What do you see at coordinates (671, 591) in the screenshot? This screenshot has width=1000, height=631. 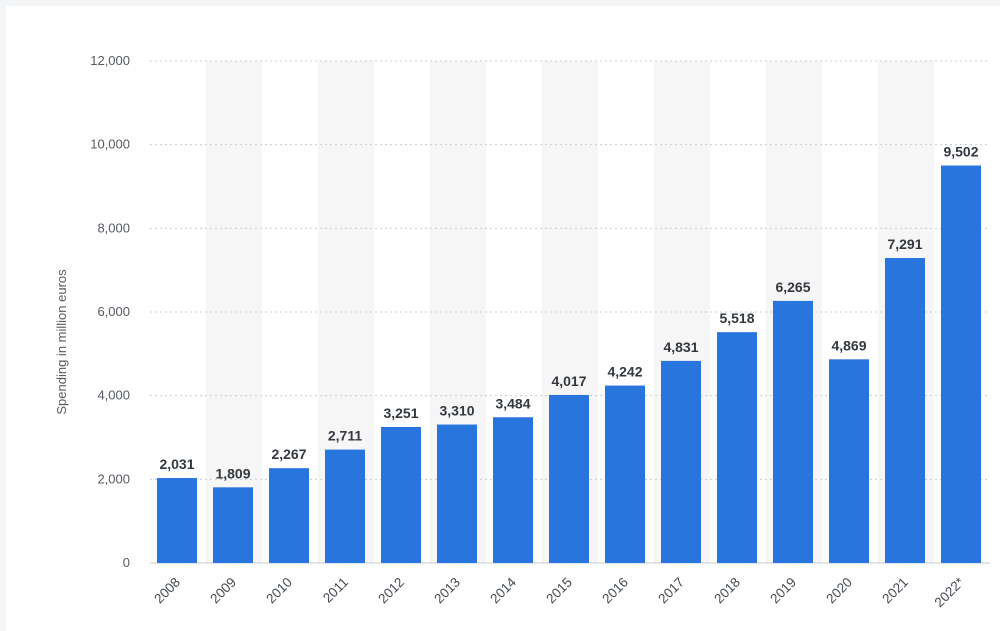 I see `x-tick-label: 2017` at bounding box center [671, 591].